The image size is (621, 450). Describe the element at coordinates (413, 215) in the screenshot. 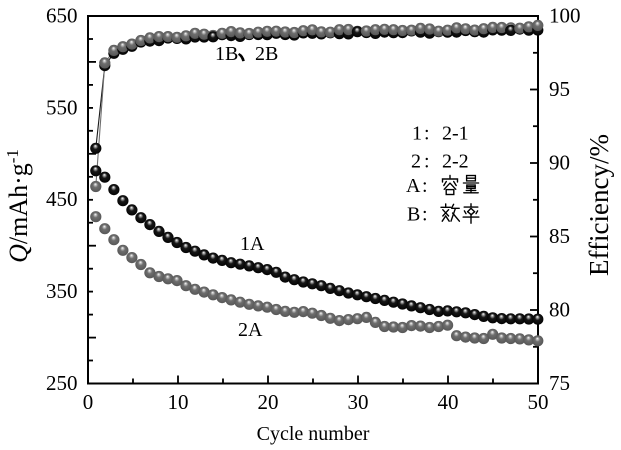

I see `svg-text: B` at that location.